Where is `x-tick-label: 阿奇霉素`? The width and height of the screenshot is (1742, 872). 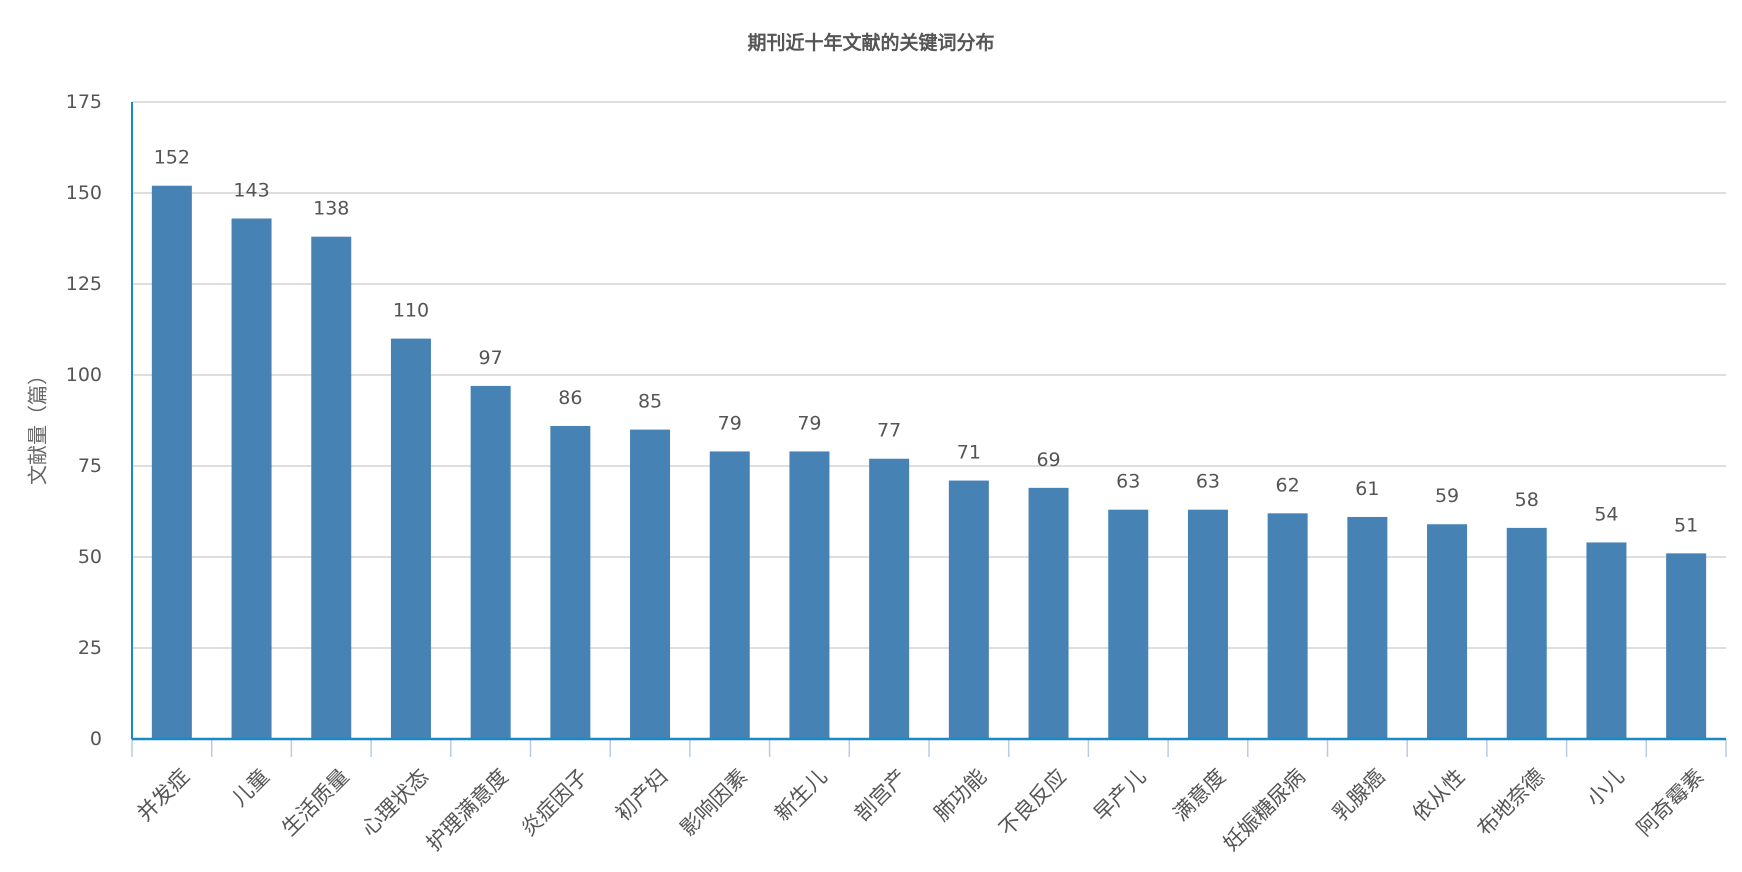
x-tick-label: 阿奇霉素 is located at coordinates (1670, 802).